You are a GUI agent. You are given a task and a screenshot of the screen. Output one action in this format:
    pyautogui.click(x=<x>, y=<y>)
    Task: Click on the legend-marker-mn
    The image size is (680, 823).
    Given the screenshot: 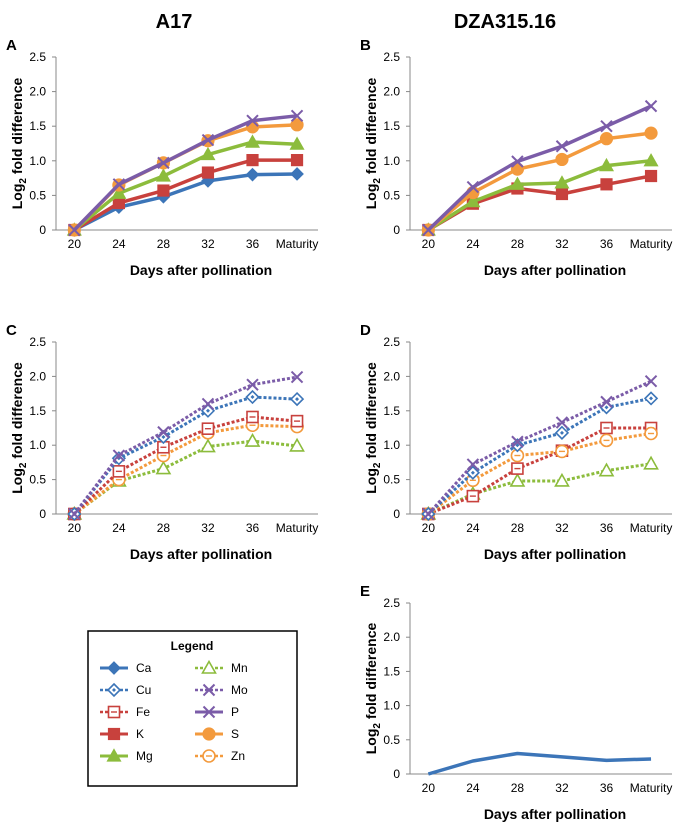 What is the action you would take?
    pyautogui.click(x=209, y=666)
    